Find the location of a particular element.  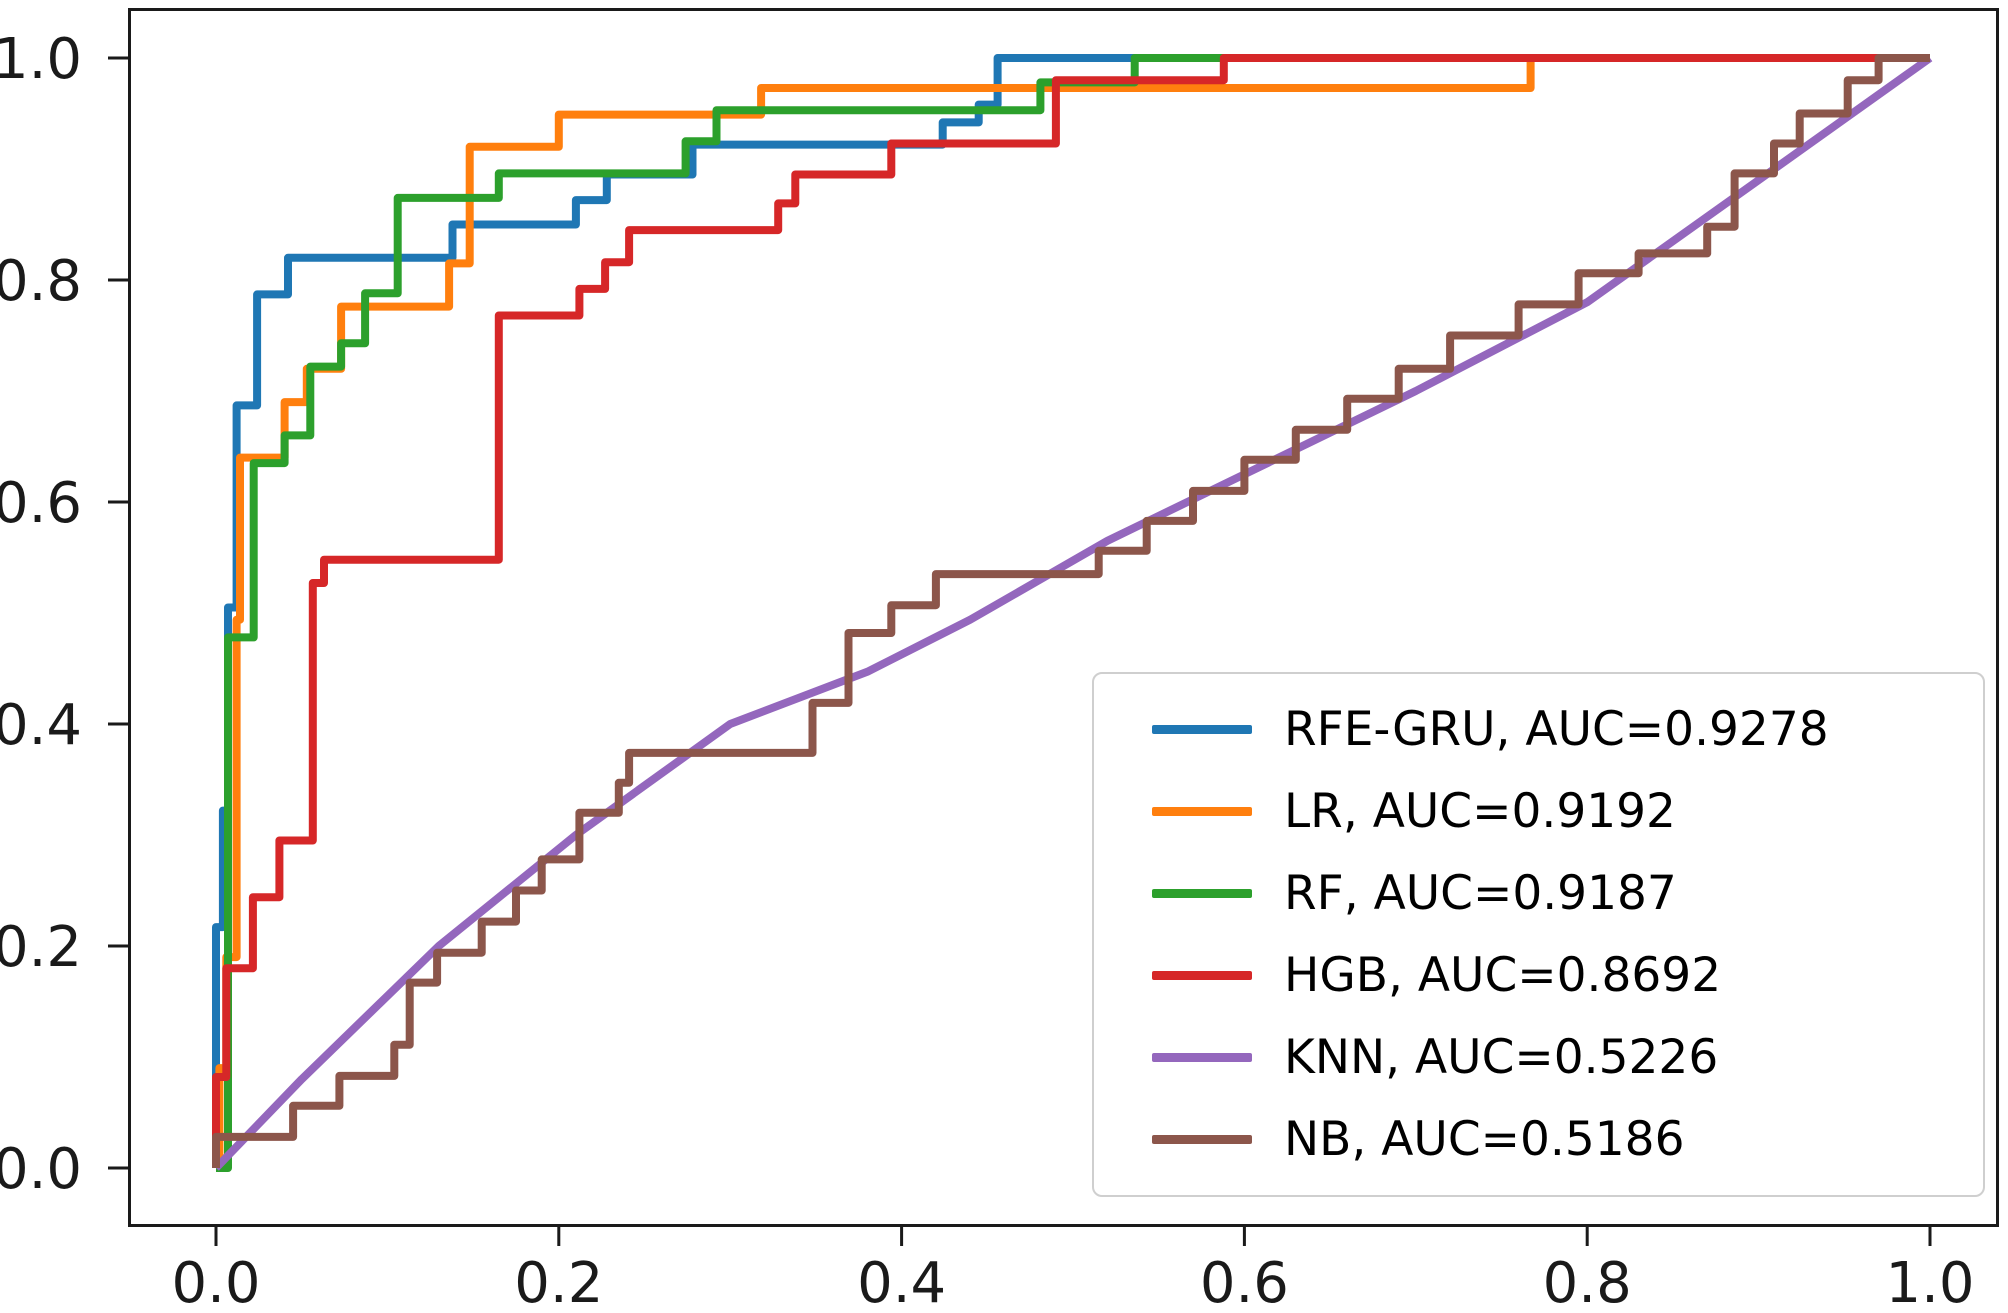

legend-item: LR, AUC=0.9192 is located at coordinates (1538, 811).